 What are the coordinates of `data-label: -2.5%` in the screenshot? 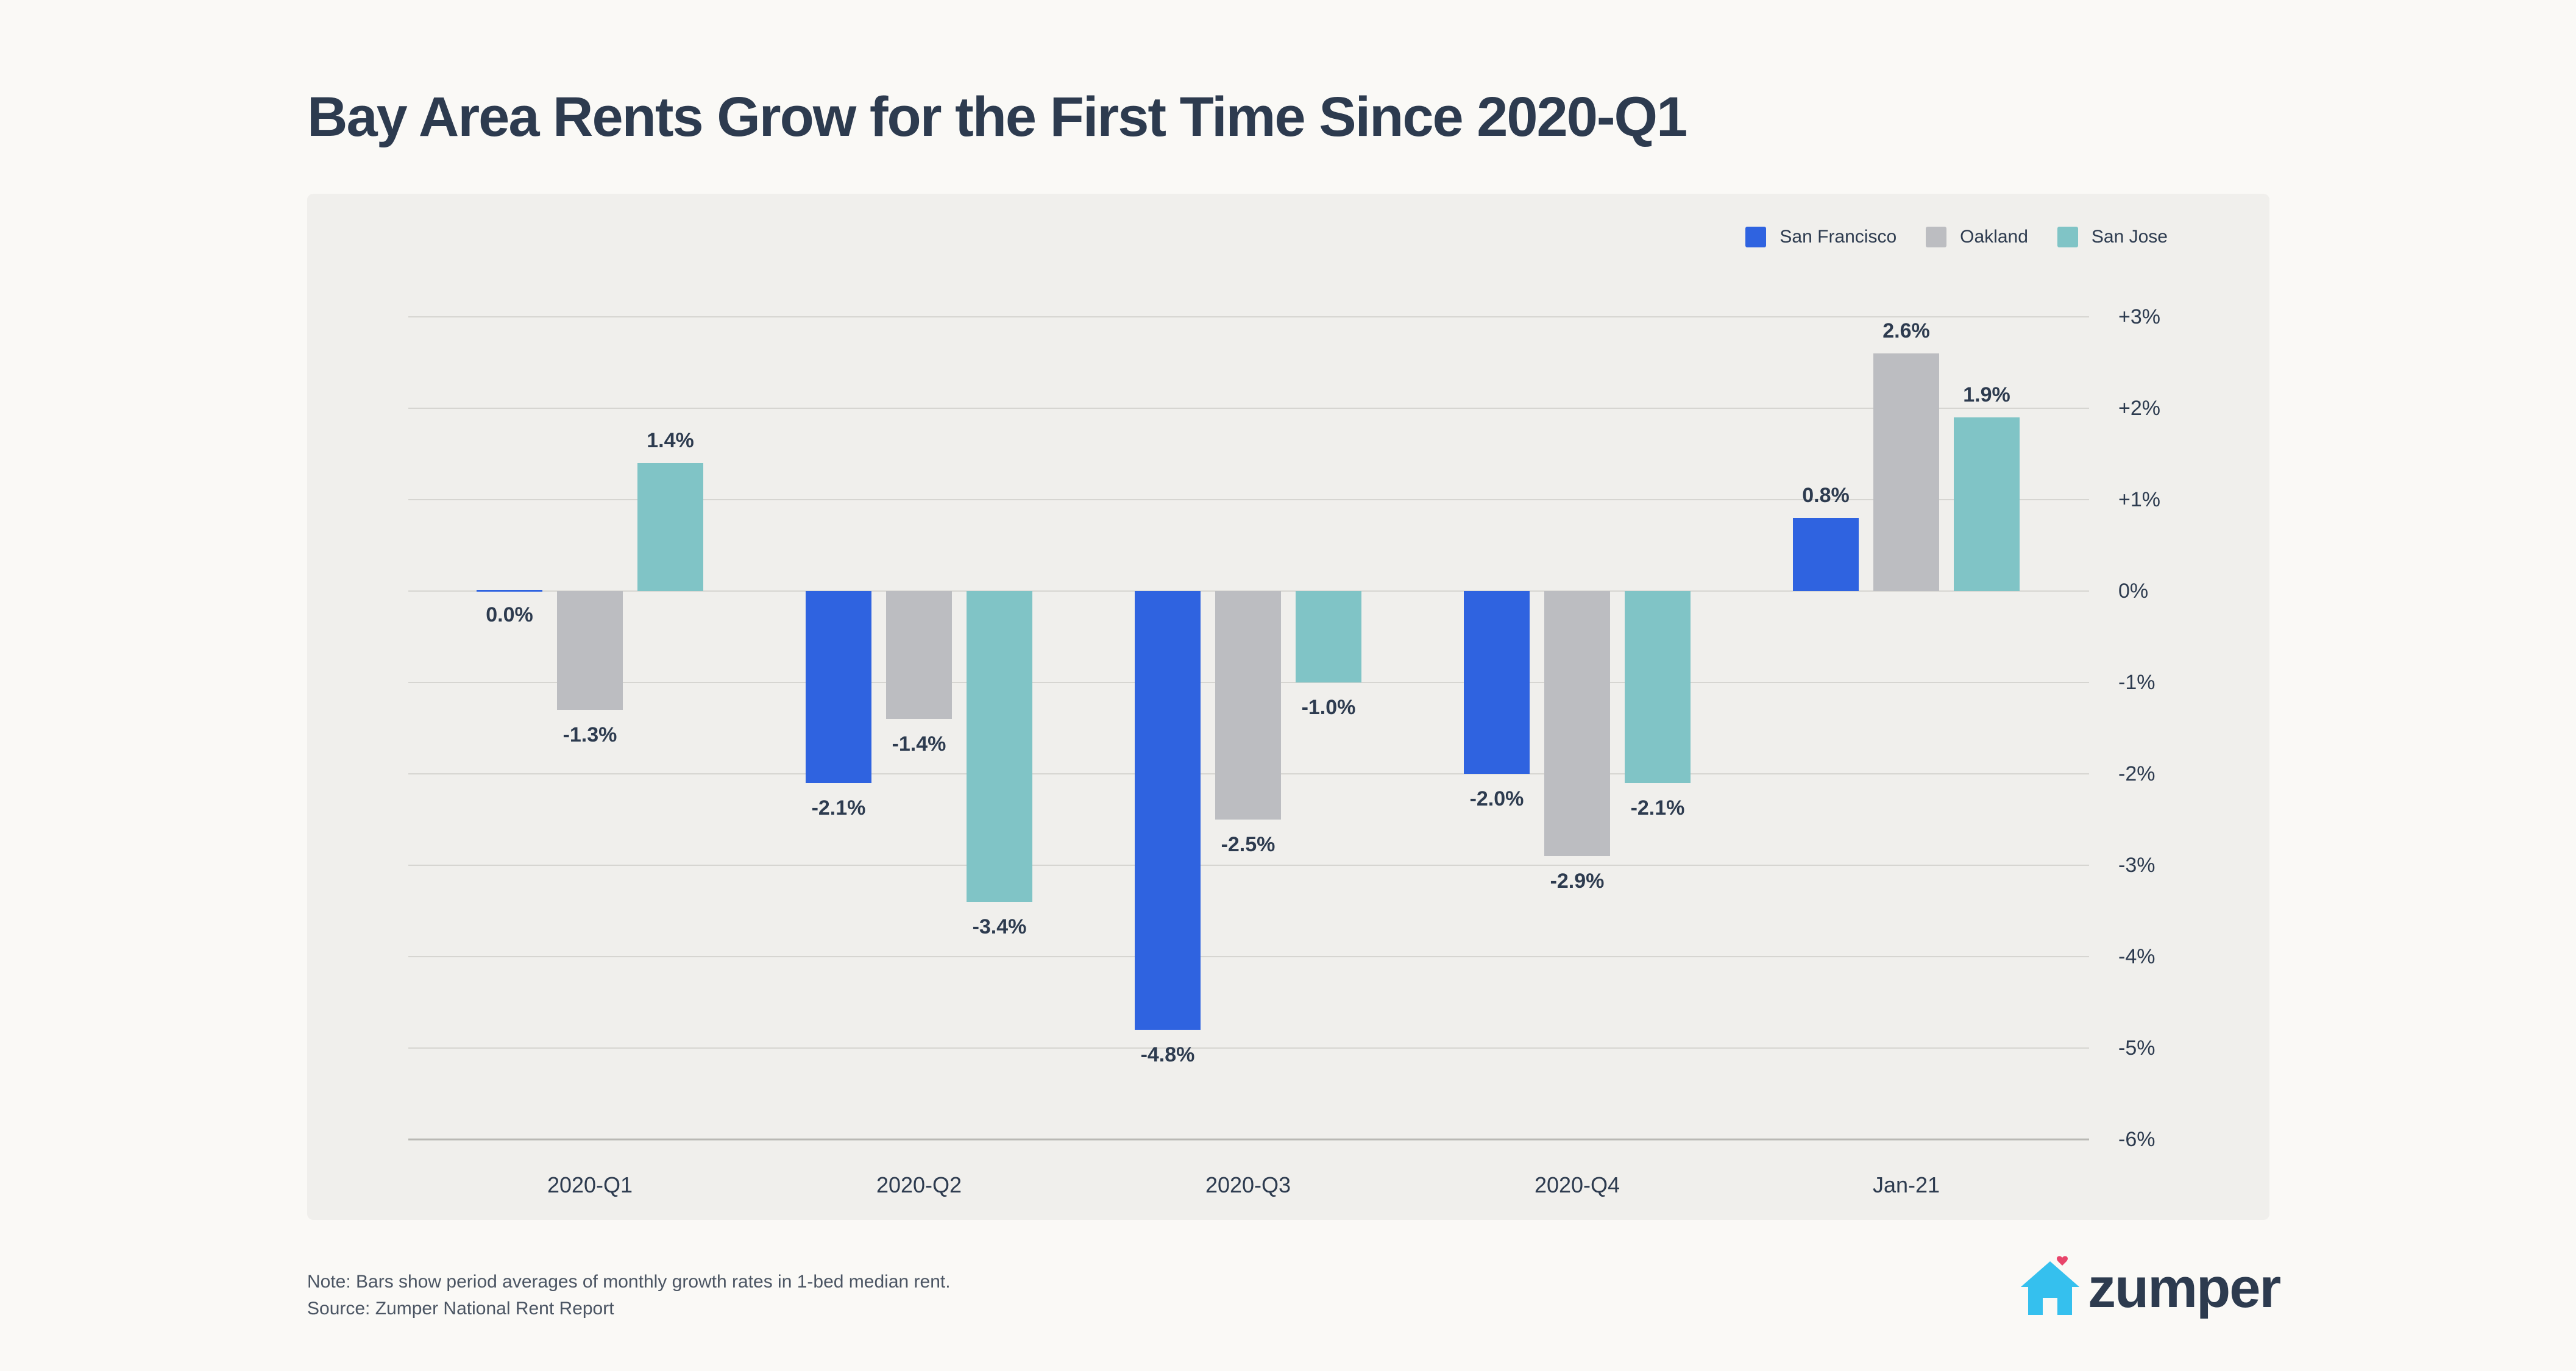 It's located at (1248, 844).